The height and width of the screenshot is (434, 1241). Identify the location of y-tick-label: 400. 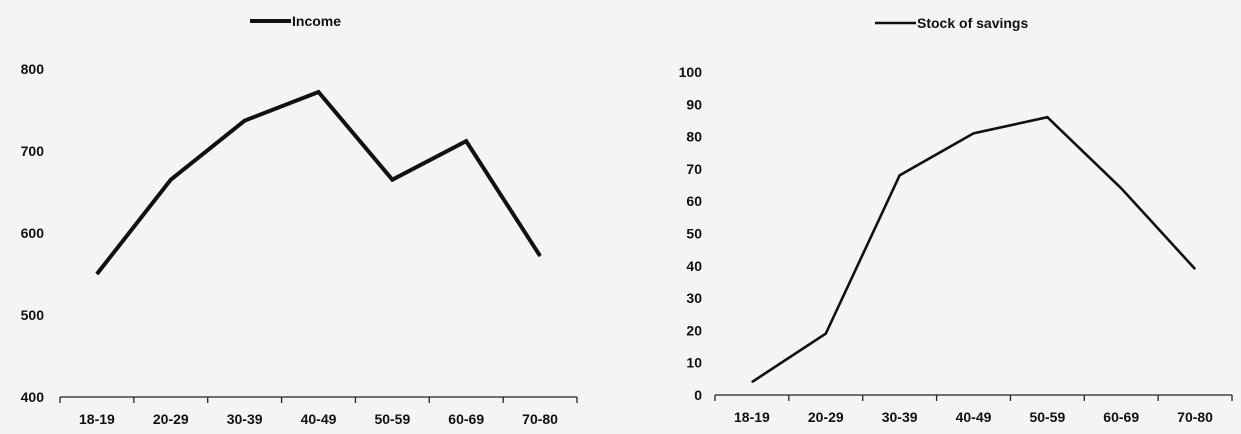
(33, 397).